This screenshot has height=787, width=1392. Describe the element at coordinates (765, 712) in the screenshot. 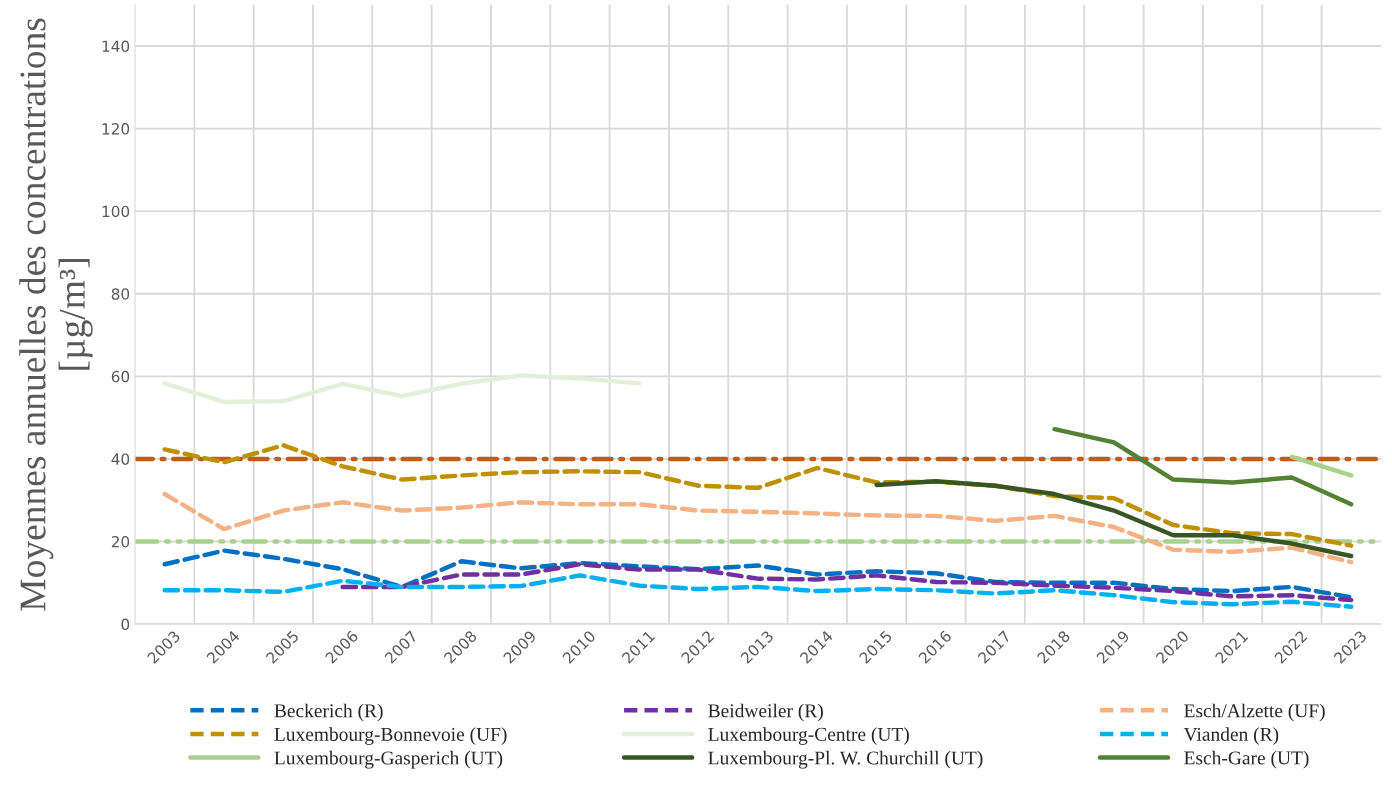

I see `legend-label: Beidweiler (R)` at that location.